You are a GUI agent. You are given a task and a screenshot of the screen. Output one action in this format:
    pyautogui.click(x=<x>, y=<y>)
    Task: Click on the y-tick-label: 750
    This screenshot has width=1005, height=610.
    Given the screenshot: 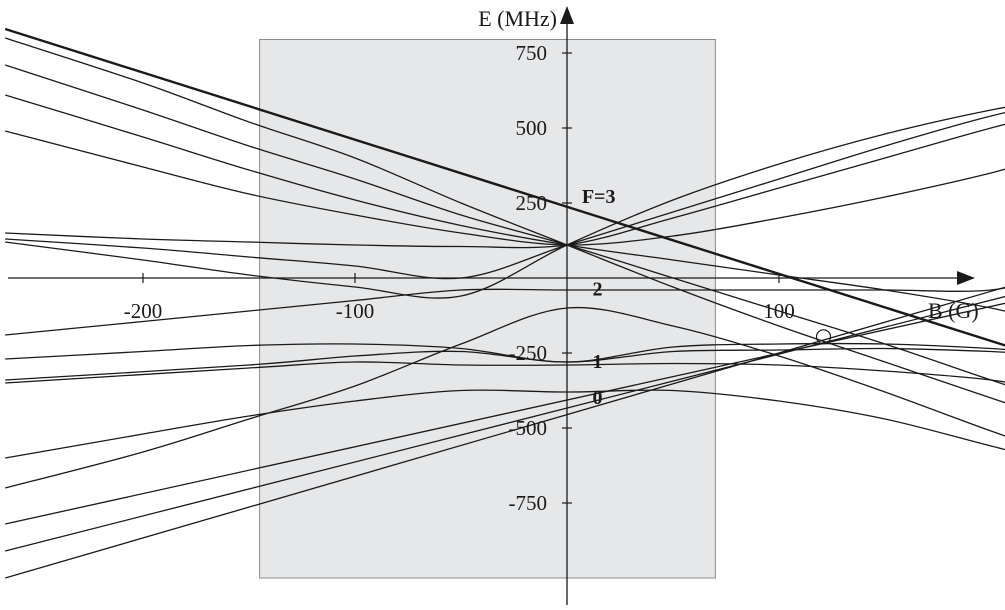 What is the action you would take?
    pyautogui.click(x=532, y=53)
    